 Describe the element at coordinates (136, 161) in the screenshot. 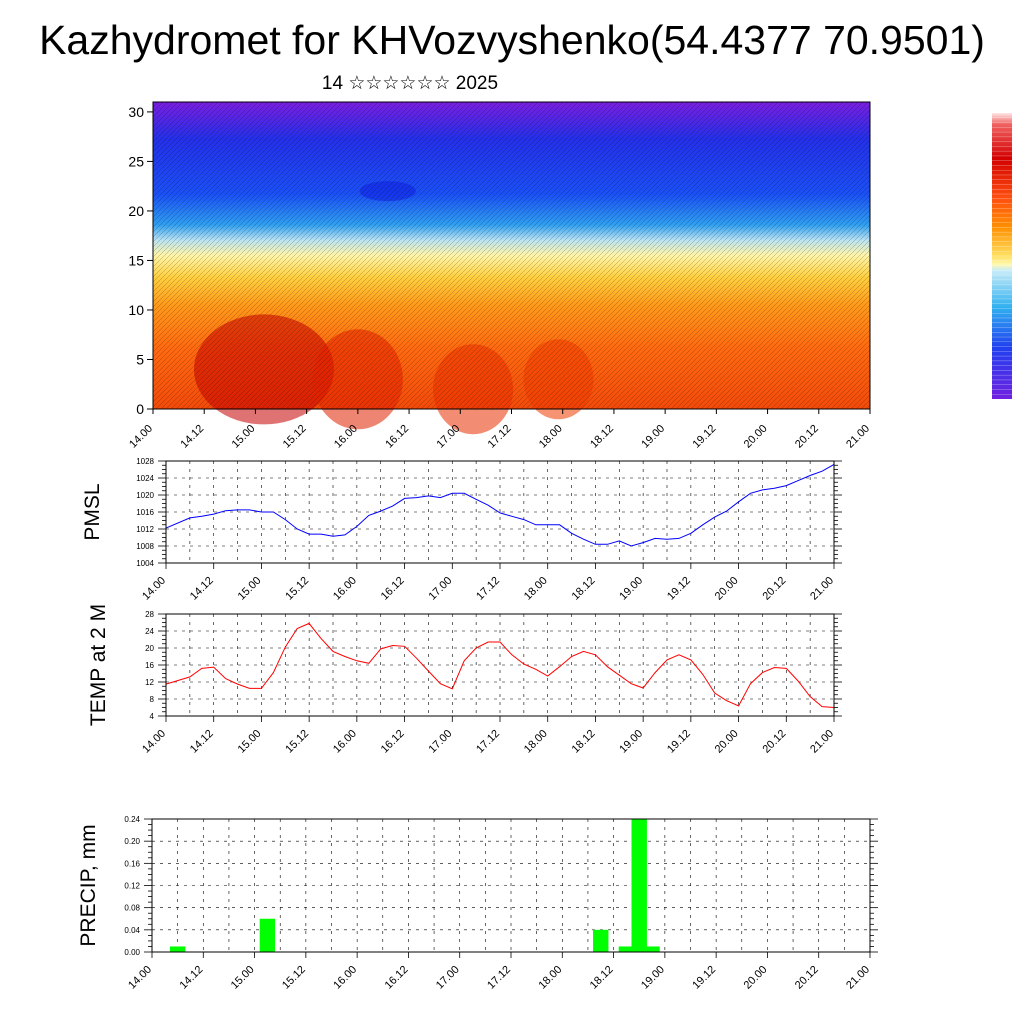

I see `heatmap-y-tick-label: 25` at that location.